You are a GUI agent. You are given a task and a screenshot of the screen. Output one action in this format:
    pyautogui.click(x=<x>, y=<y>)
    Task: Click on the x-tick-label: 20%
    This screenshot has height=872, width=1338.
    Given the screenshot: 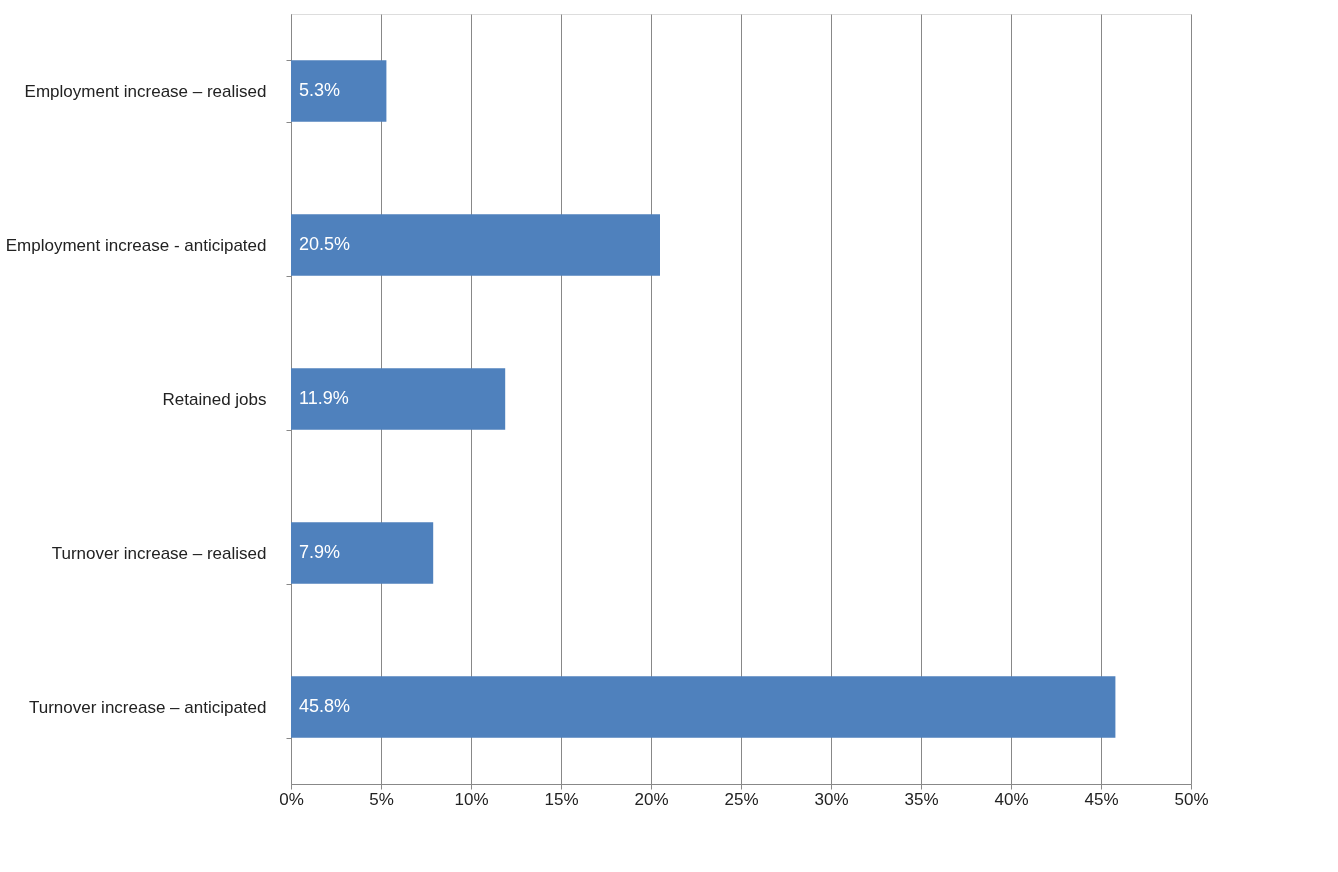 What is the action you would take?
    pyautogui.click(x=651, y=799)
    